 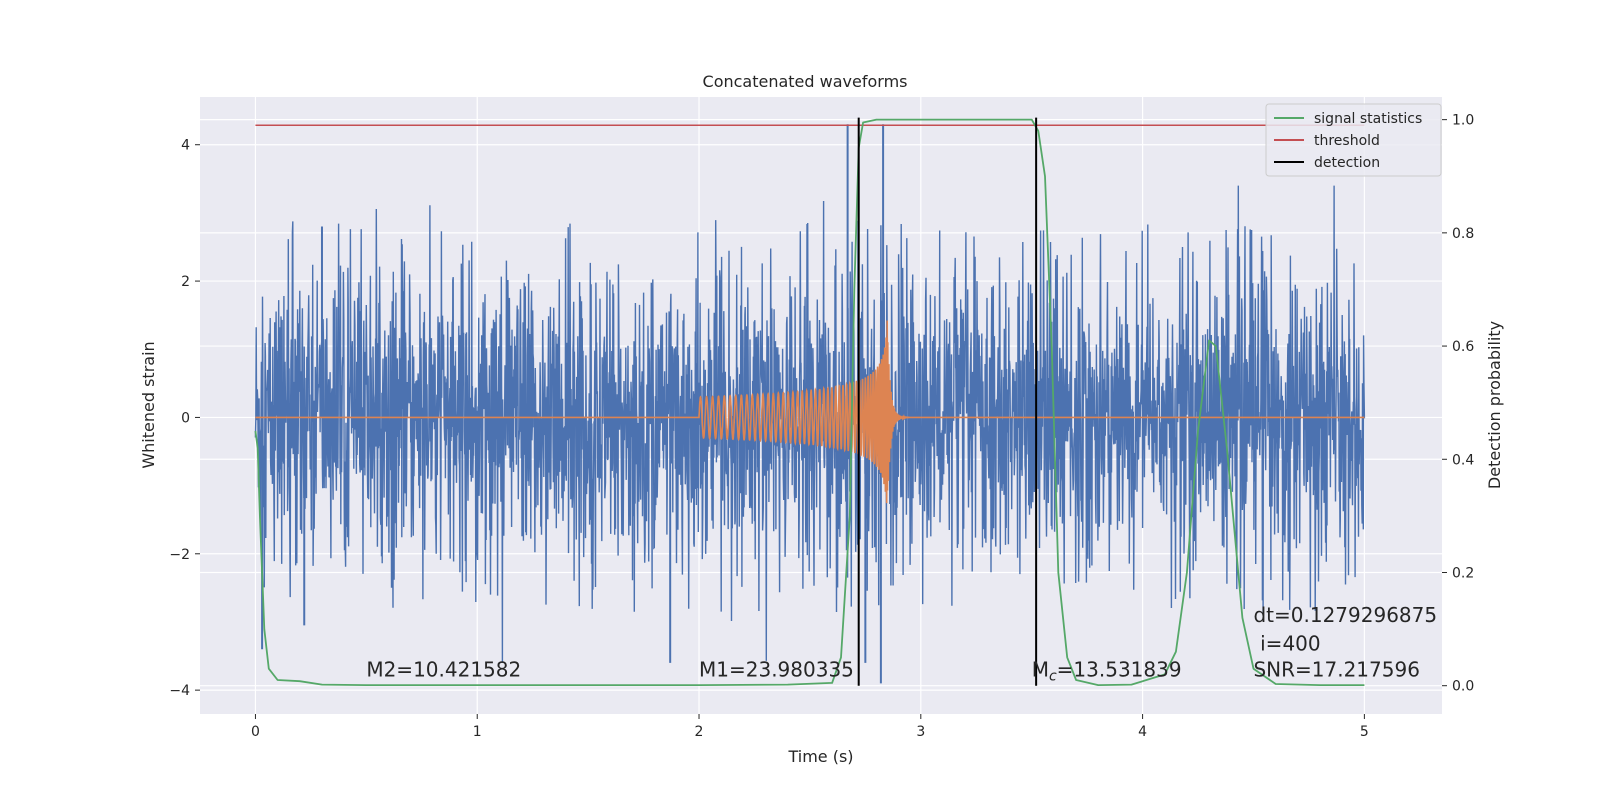 I want to click on y2-tick-label: 0.8, so click(x=1463, y=234).